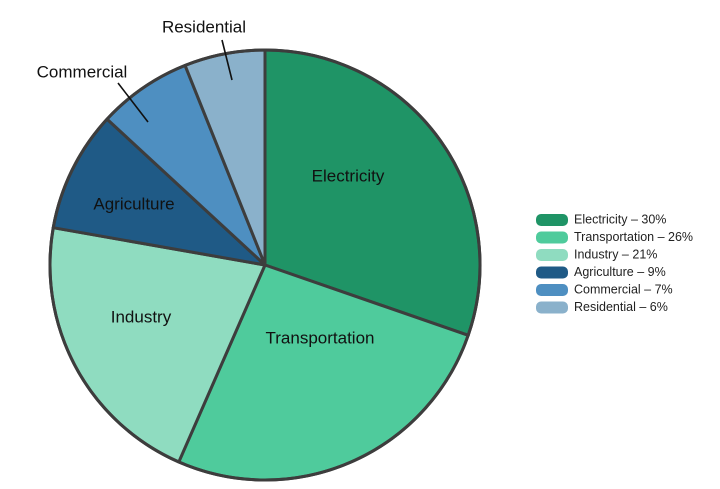  What do you see at coordinates (552, 255) in the screenshot?
I see `legend-swatch-industry` at bounding box center [552, 255].